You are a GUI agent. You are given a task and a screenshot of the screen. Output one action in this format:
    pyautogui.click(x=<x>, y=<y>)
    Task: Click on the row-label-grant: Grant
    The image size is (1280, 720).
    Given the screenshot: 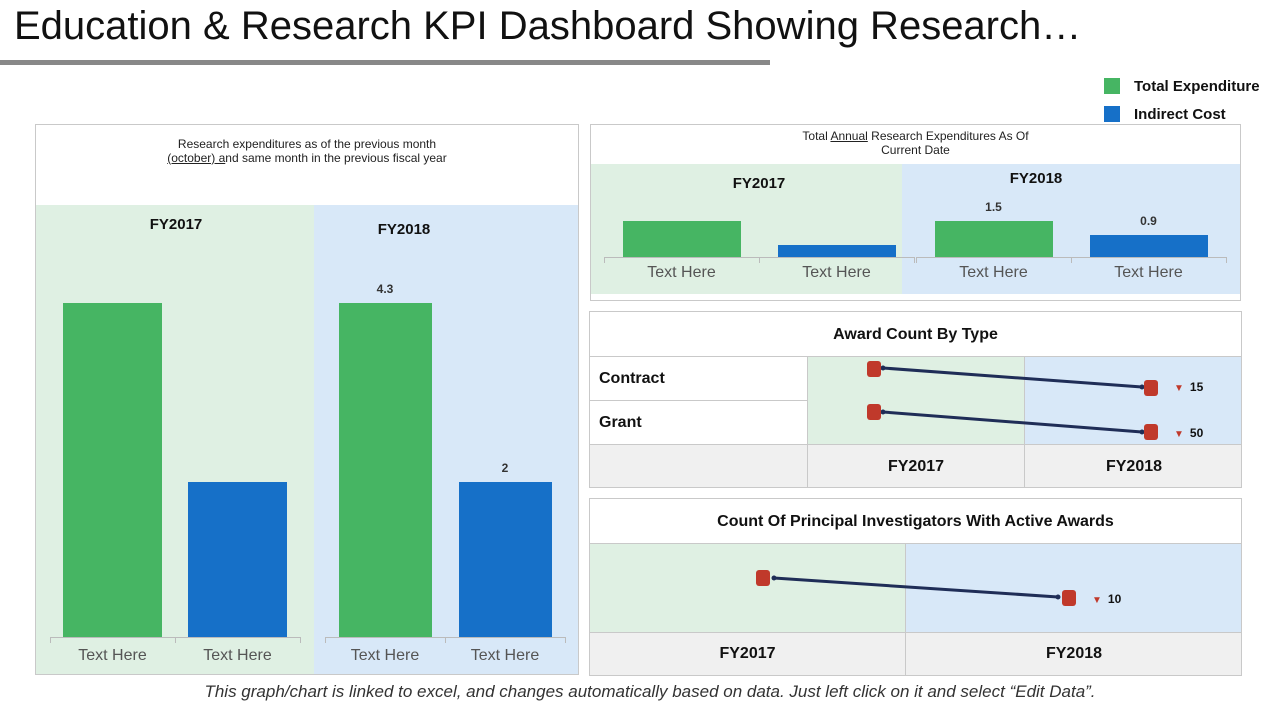 What is the action you would take?
    pyautogui.click(x=620, y=422)
    